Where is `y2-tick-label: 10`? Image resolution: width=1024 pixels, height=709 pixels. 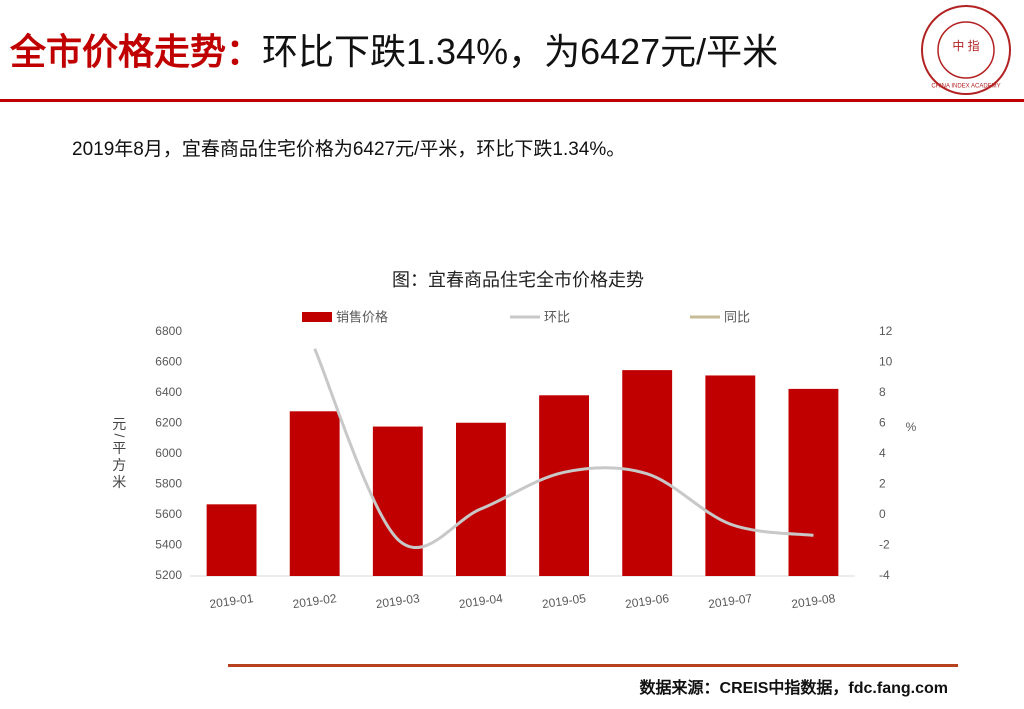
y2-tick-label: 10 is located at coordinates (886, 362).